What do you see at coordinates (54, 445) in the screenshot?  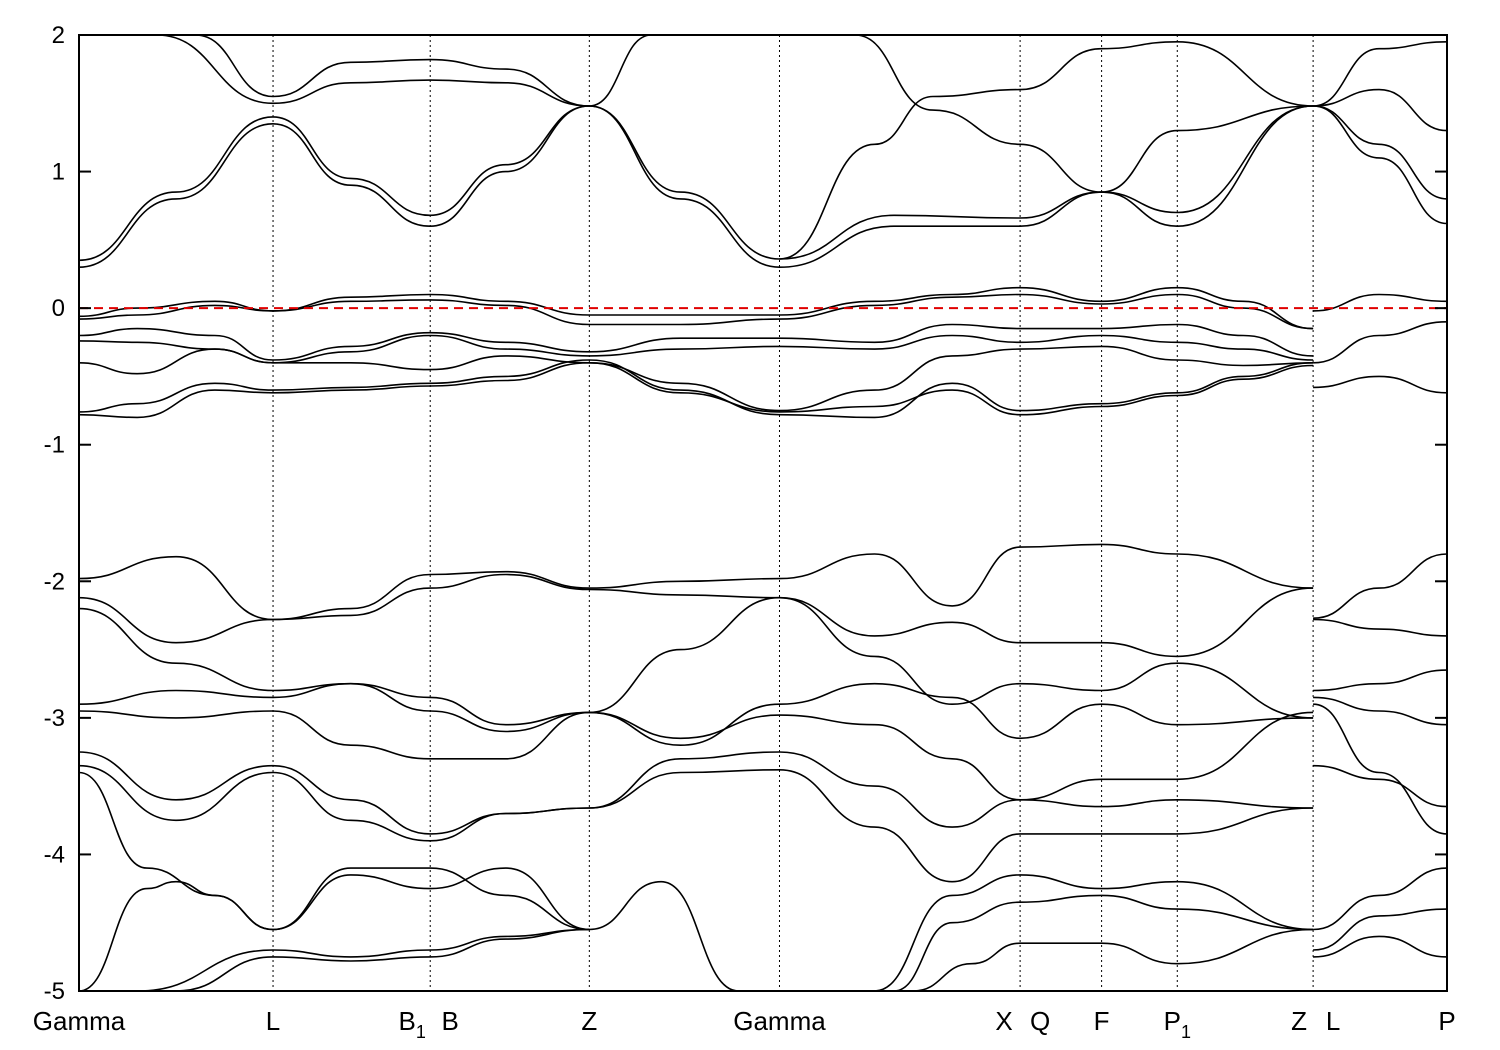 I see `y-tick-label: -1` at bounding box center [54, 445].